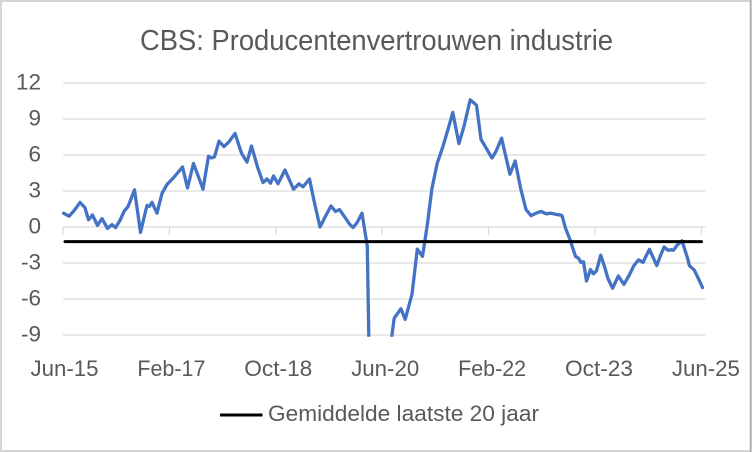  I want to click on svg-text: -6, so click(31, 298).